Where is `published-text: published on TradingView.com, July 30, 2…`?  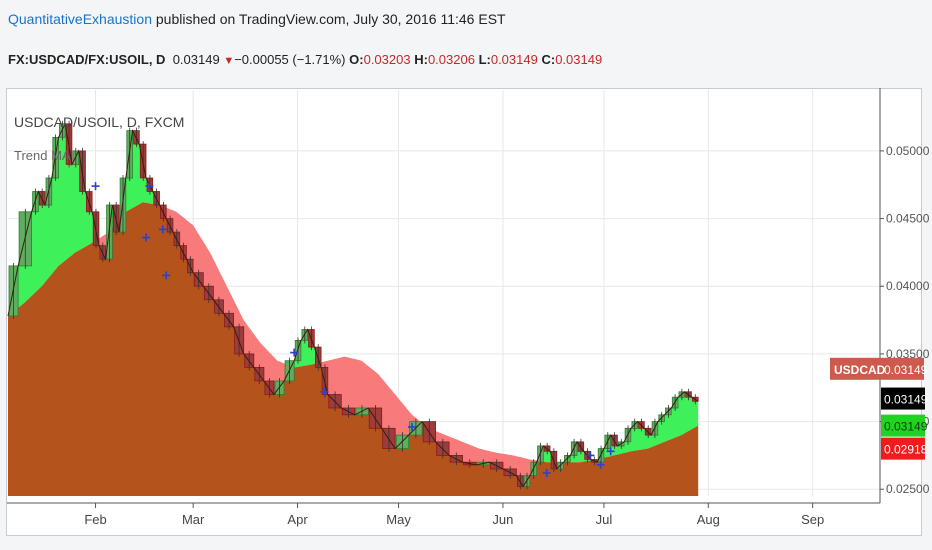 published-text: published on TradingView.com, July 30, 2… is located at coordinates (328, 19).